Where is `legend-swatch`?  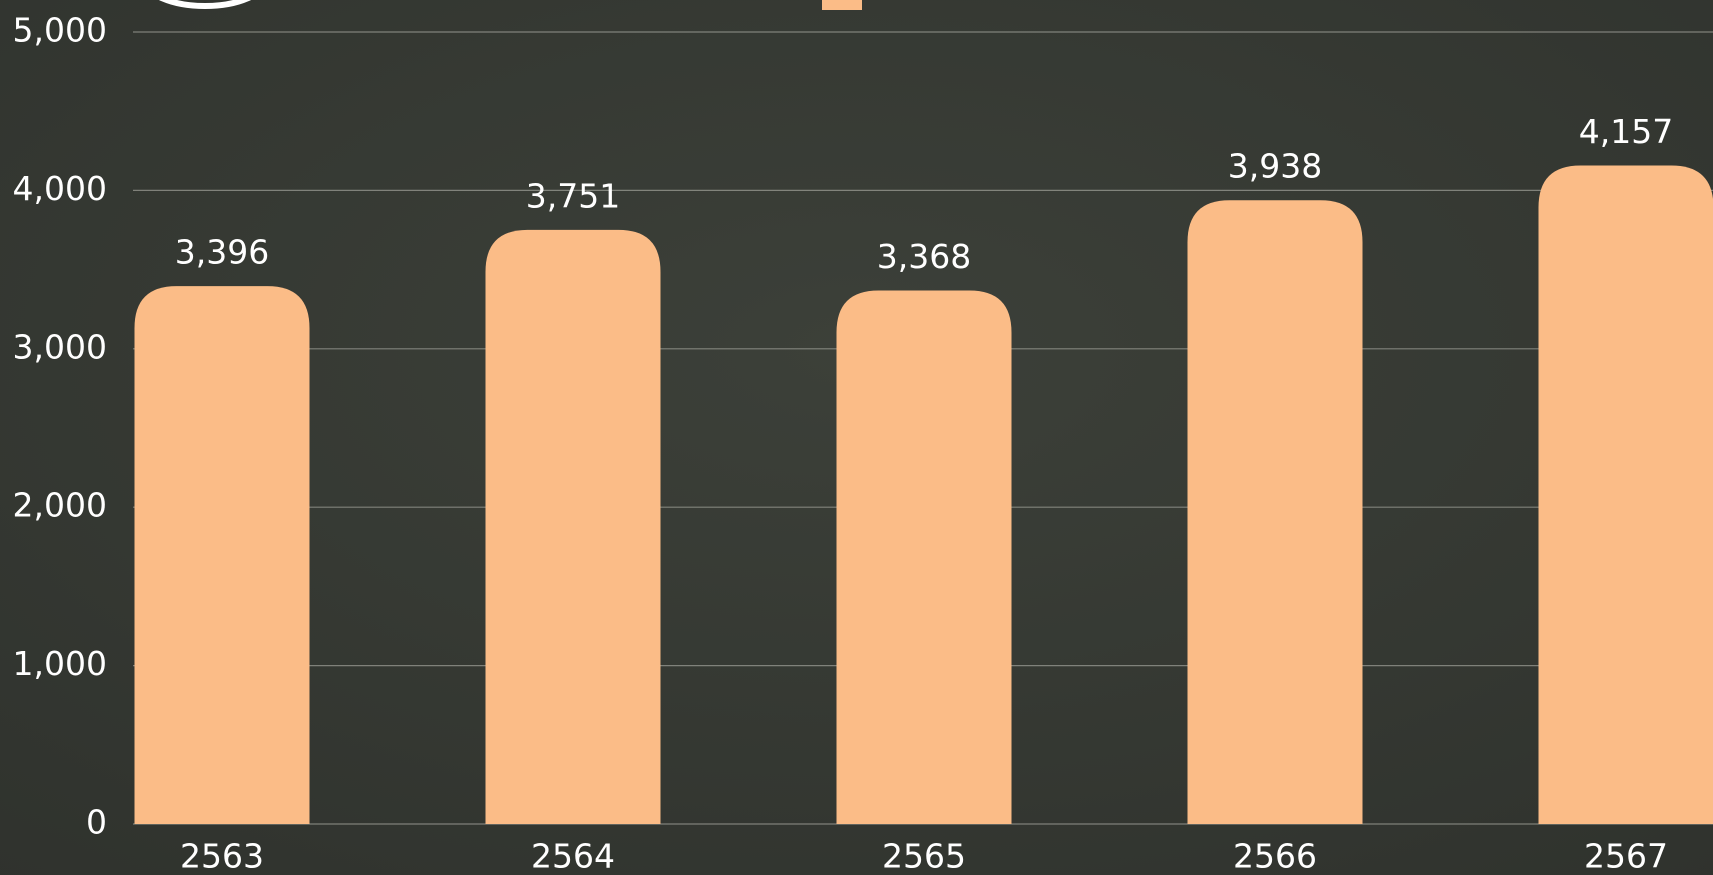 legend-swatch is located at coordinates (842, 5).